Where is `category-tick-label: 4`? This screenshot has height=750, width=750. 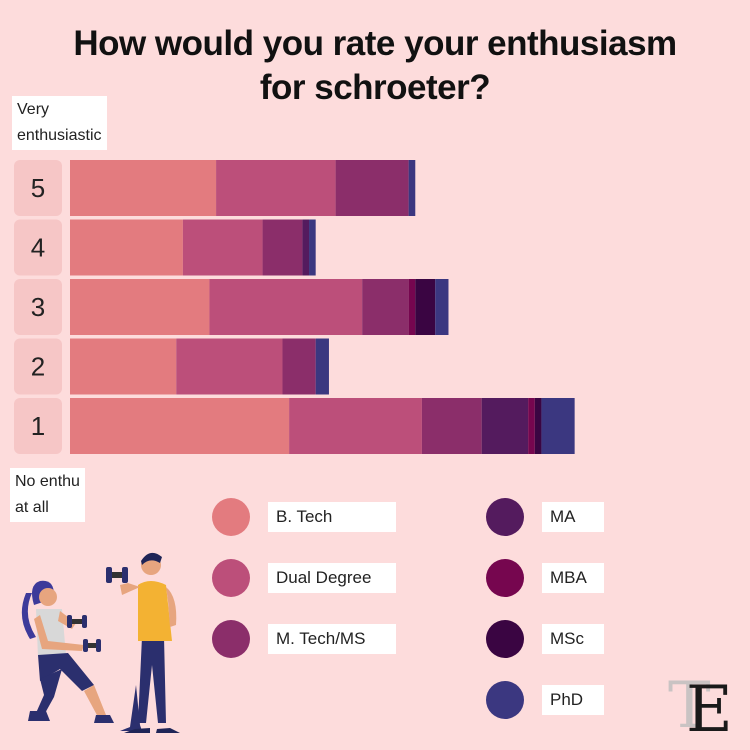 category-tick-label: 4 is located at coordinates (38, 248).